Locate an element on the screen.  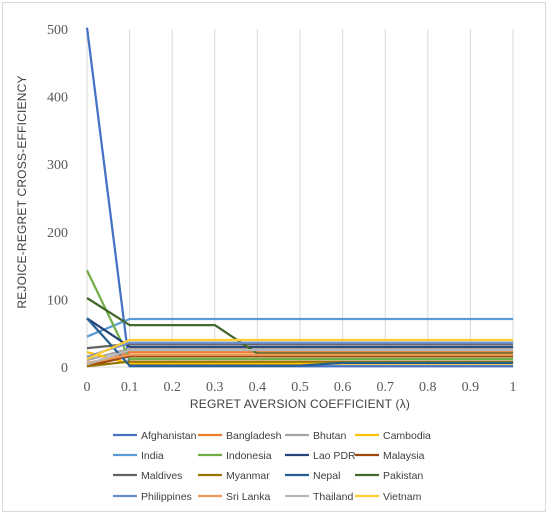
series-line-sri-lanka is located at coordinates (299, 359).